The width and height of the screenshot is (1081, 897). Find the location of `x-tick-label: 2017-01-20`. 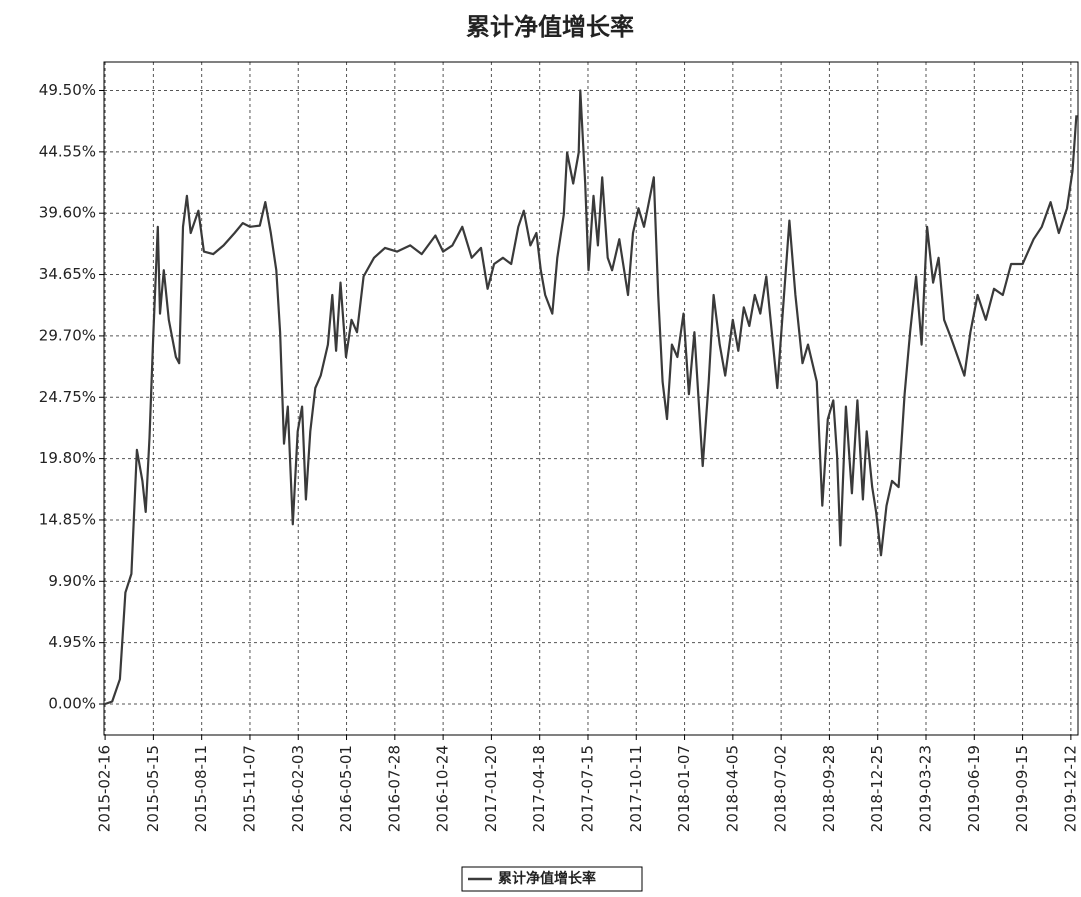

x-tick-label: 2017-01-20 is located at coordinates (491, 788).